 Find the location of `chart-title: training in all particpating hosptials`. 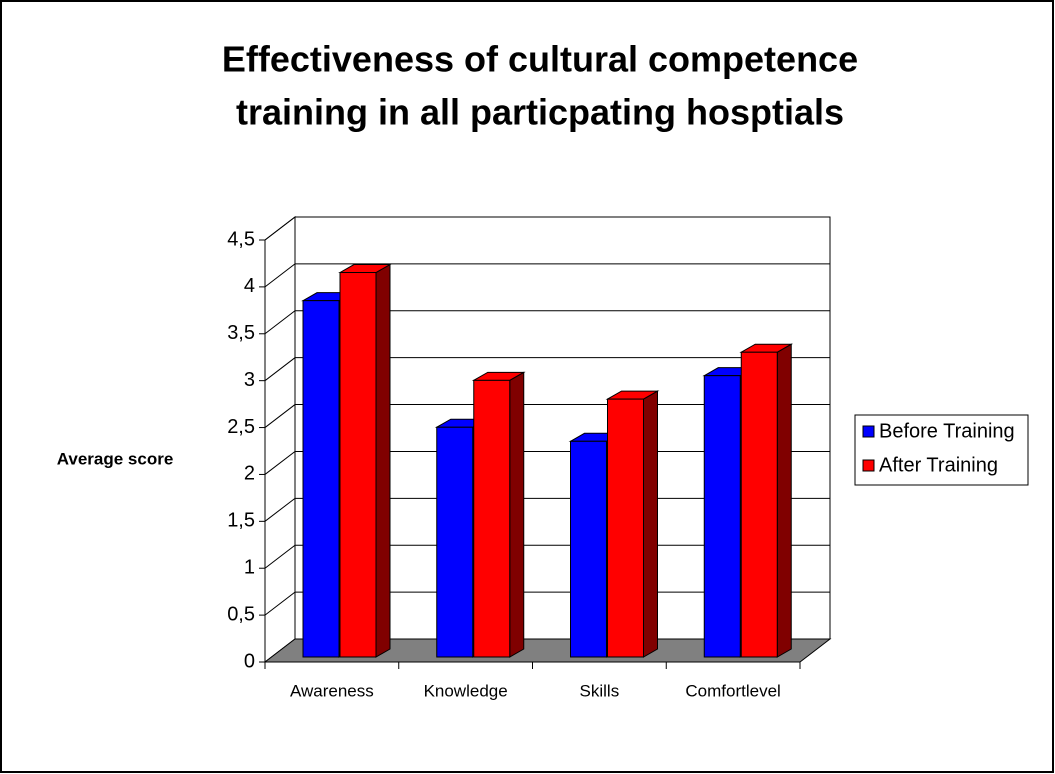

chart-title: training in all particpating hosptials is located at coordinates (540, 112).